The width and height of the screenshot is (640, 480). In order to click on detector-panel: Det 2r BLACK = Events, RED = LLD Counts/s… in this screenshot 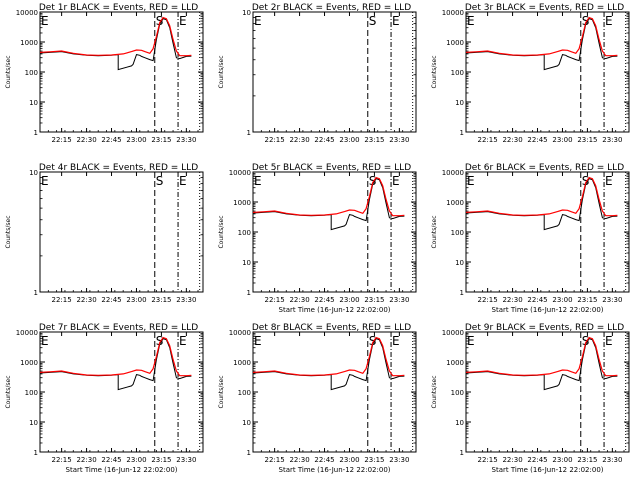, I will do `click(317, 73)`.